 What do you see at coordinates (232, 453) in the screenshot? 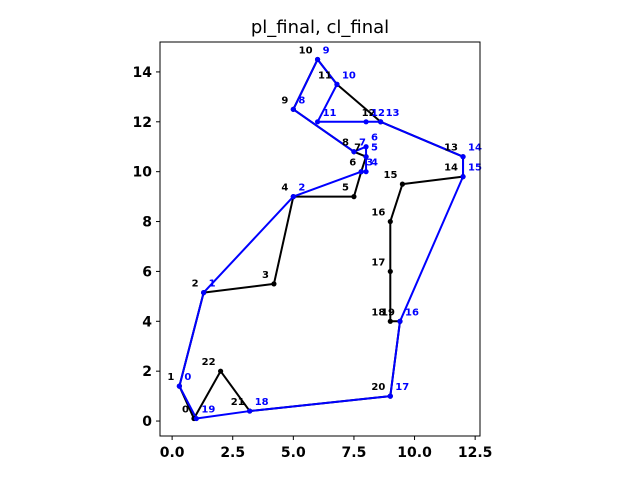
I see `x-tick-label-1: 2.5` at bounding box center [232, 453].